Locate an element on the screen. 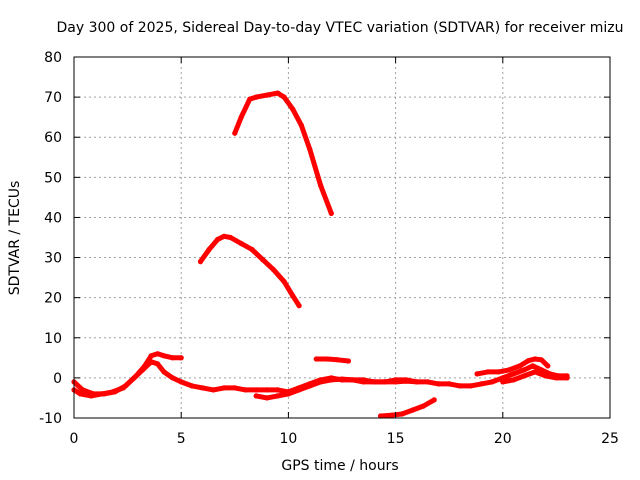  y-tick-label: 80 is located at coordinates (53, 58).